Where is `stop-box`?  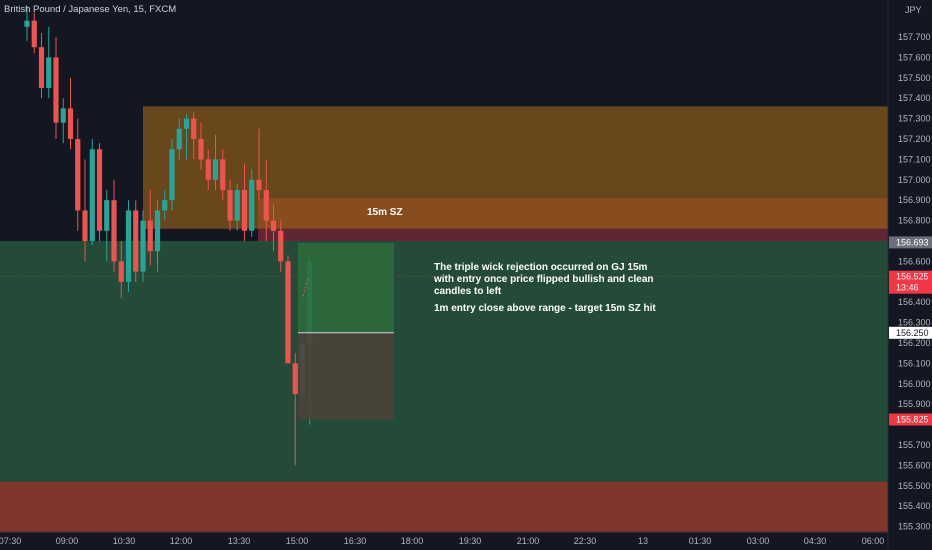 stop-box is located at coordinates (346, 376).